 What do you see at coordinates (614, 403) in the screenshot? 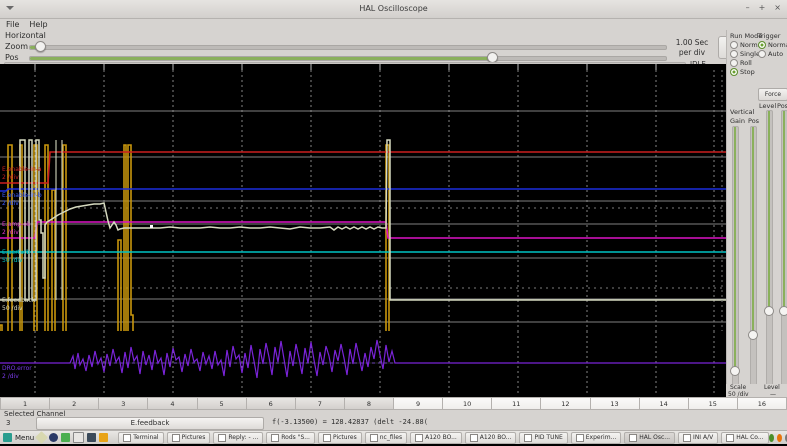
I see `channel-button-13: 13` at bounding box center [614, 403].